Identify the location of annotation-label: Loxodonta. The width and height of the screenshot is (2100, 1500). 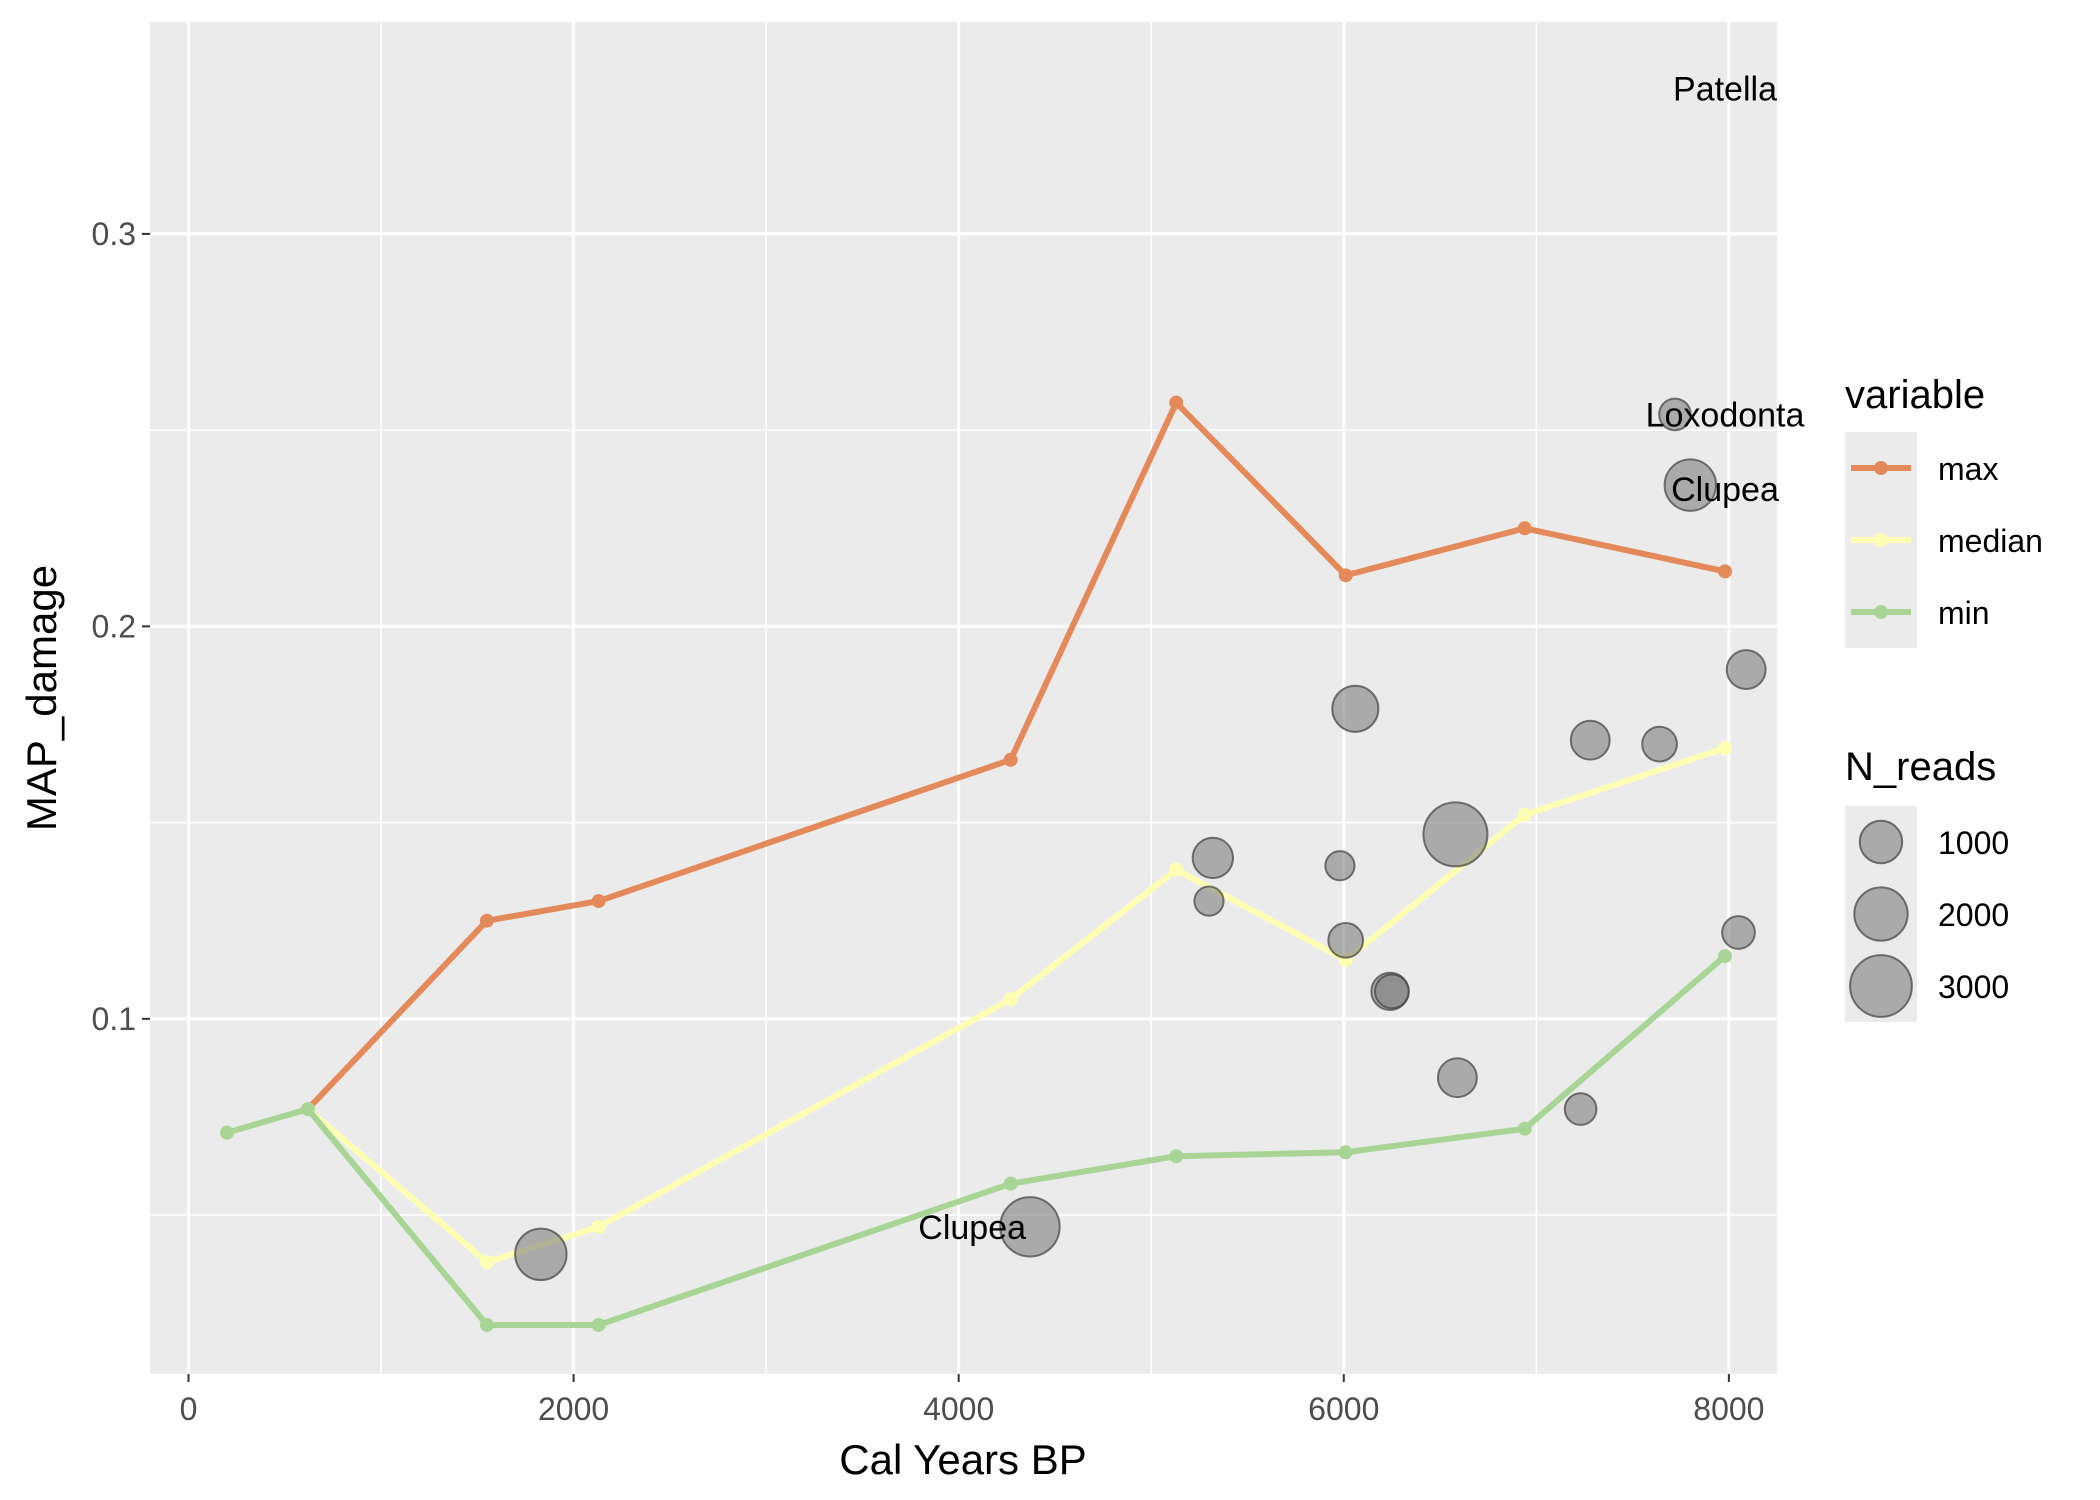
(1725, 415).